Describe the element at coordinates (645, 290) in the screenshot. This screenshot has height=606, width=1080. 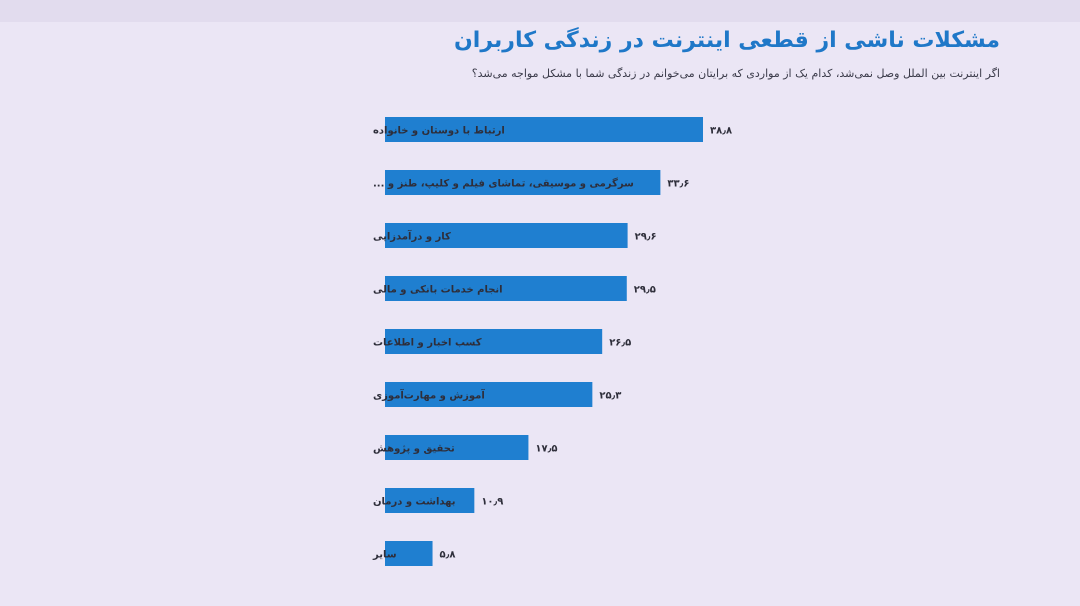
I see `value-label-4: ۲۹٫۵` at that location.